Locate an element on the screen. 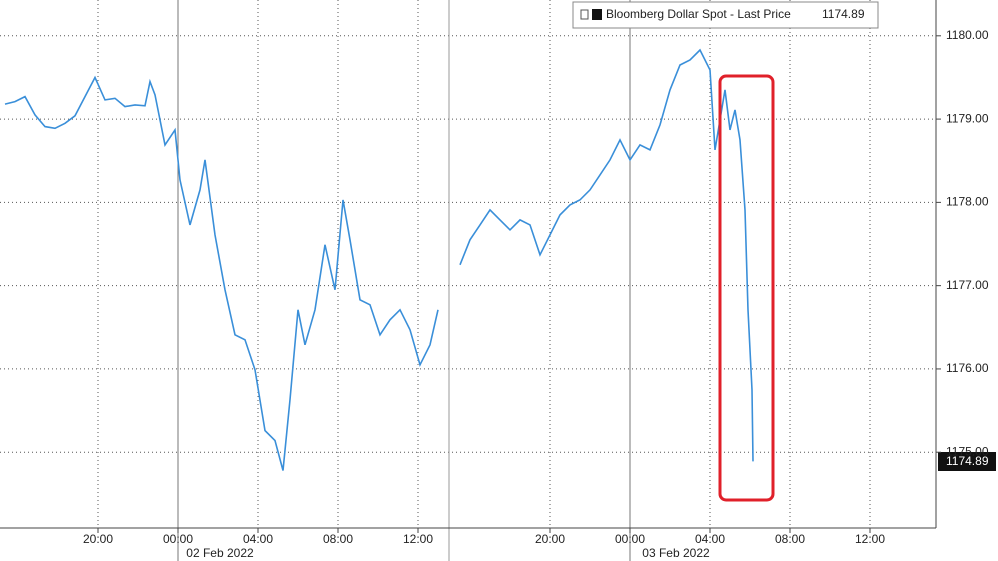 The width and height of the screenshot is (998, 561). y-tick-label: 1176.00 is located at coordinates (967, 368).